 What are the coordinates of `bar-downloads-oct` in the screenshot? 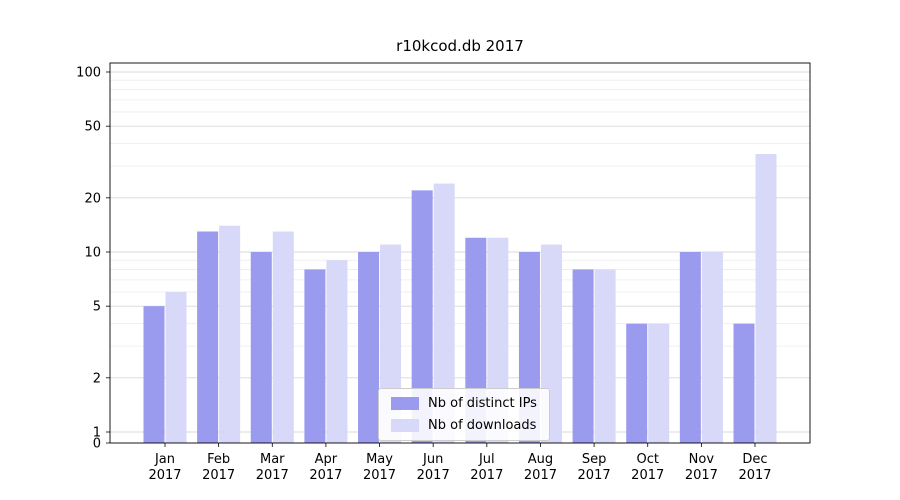 It's located at (659, 383).